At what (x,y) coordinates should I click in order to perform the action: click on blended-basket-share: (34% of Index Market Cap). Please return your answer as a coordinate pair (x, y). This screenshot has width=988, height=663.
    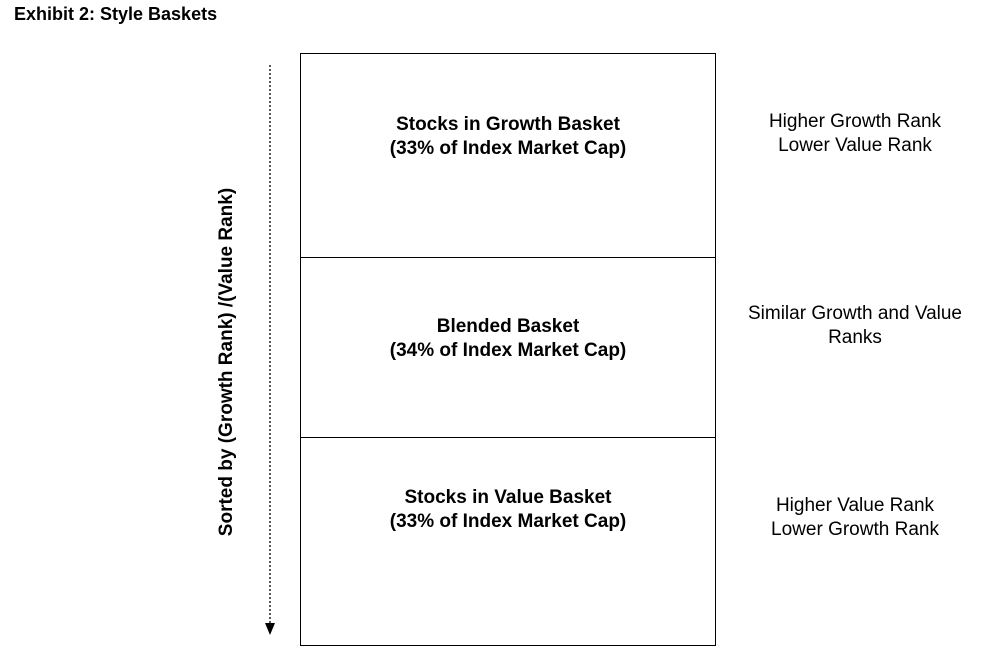
    Looking at the image, I should click on (508, 350).